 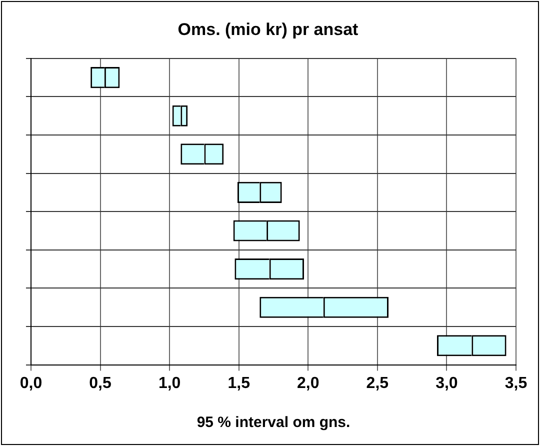 I want to click on x-axis-title: 95 % interval om gns., so click(x=273, y=423).